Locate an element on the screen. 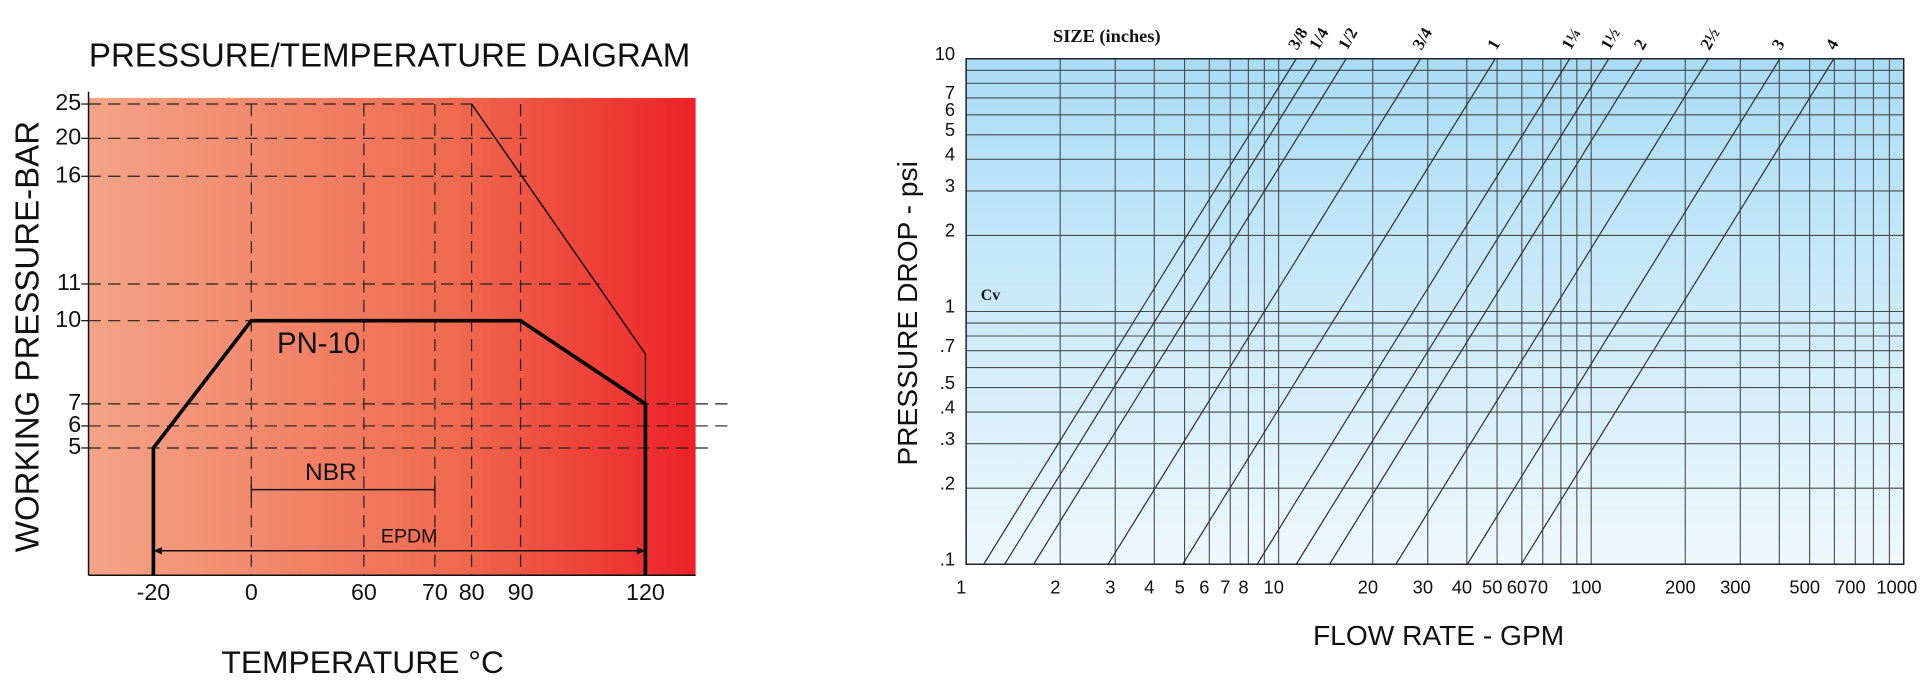 The height and width of the screenshot is (694, 1920). x-tick-label: 0 is located at coordinates (251, 592).